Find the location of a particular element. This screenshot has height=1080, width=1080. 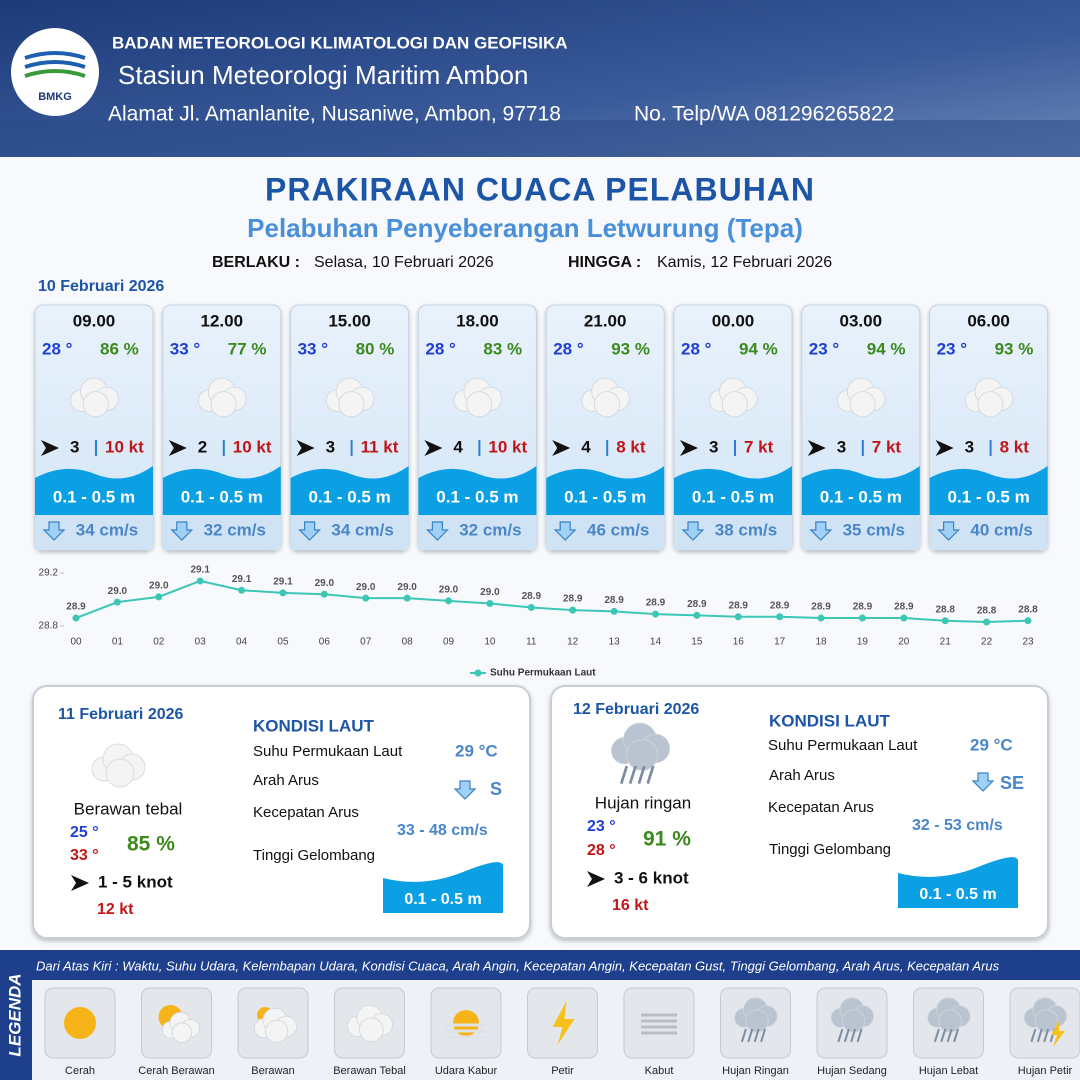

title: PRAKIRAAN CUACA PELABUHAN is located at coordinates (540, 189).